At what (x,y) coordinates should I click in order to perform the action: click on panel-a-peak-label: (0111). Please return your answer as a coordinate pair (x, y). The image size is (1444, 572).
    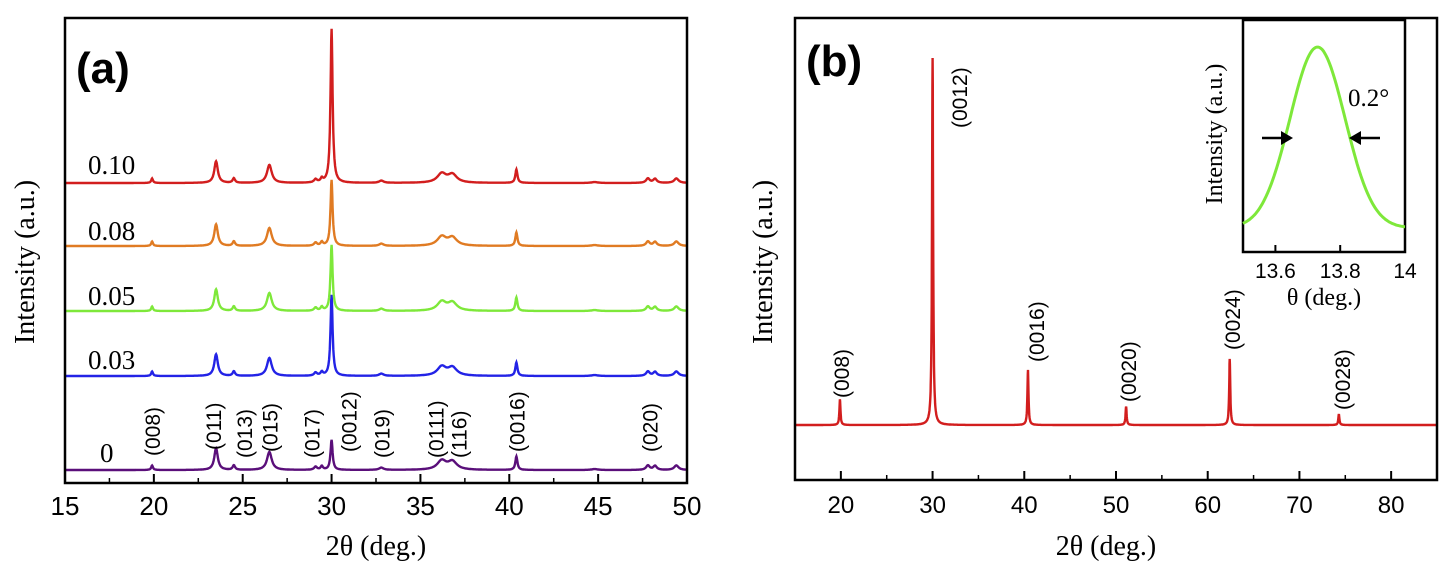
    Looking at the image, I should click on (437, 429).